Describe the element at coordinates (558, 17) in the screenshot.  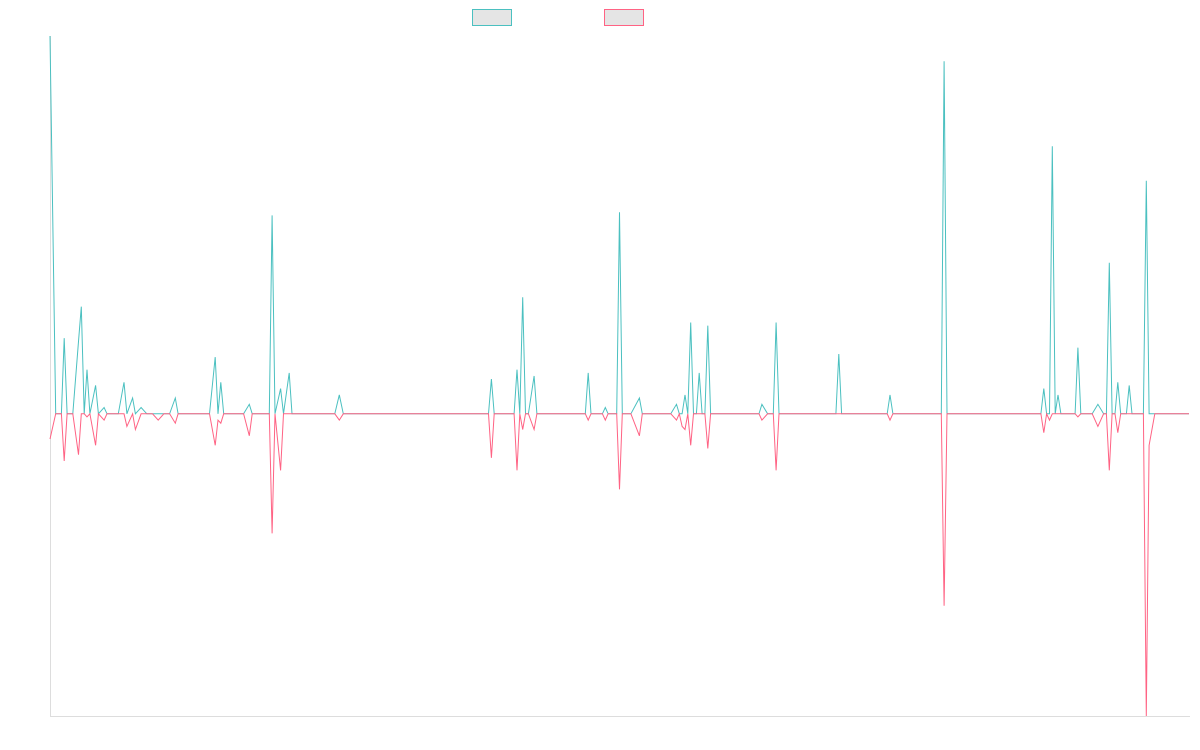
I see `legend` at that location.